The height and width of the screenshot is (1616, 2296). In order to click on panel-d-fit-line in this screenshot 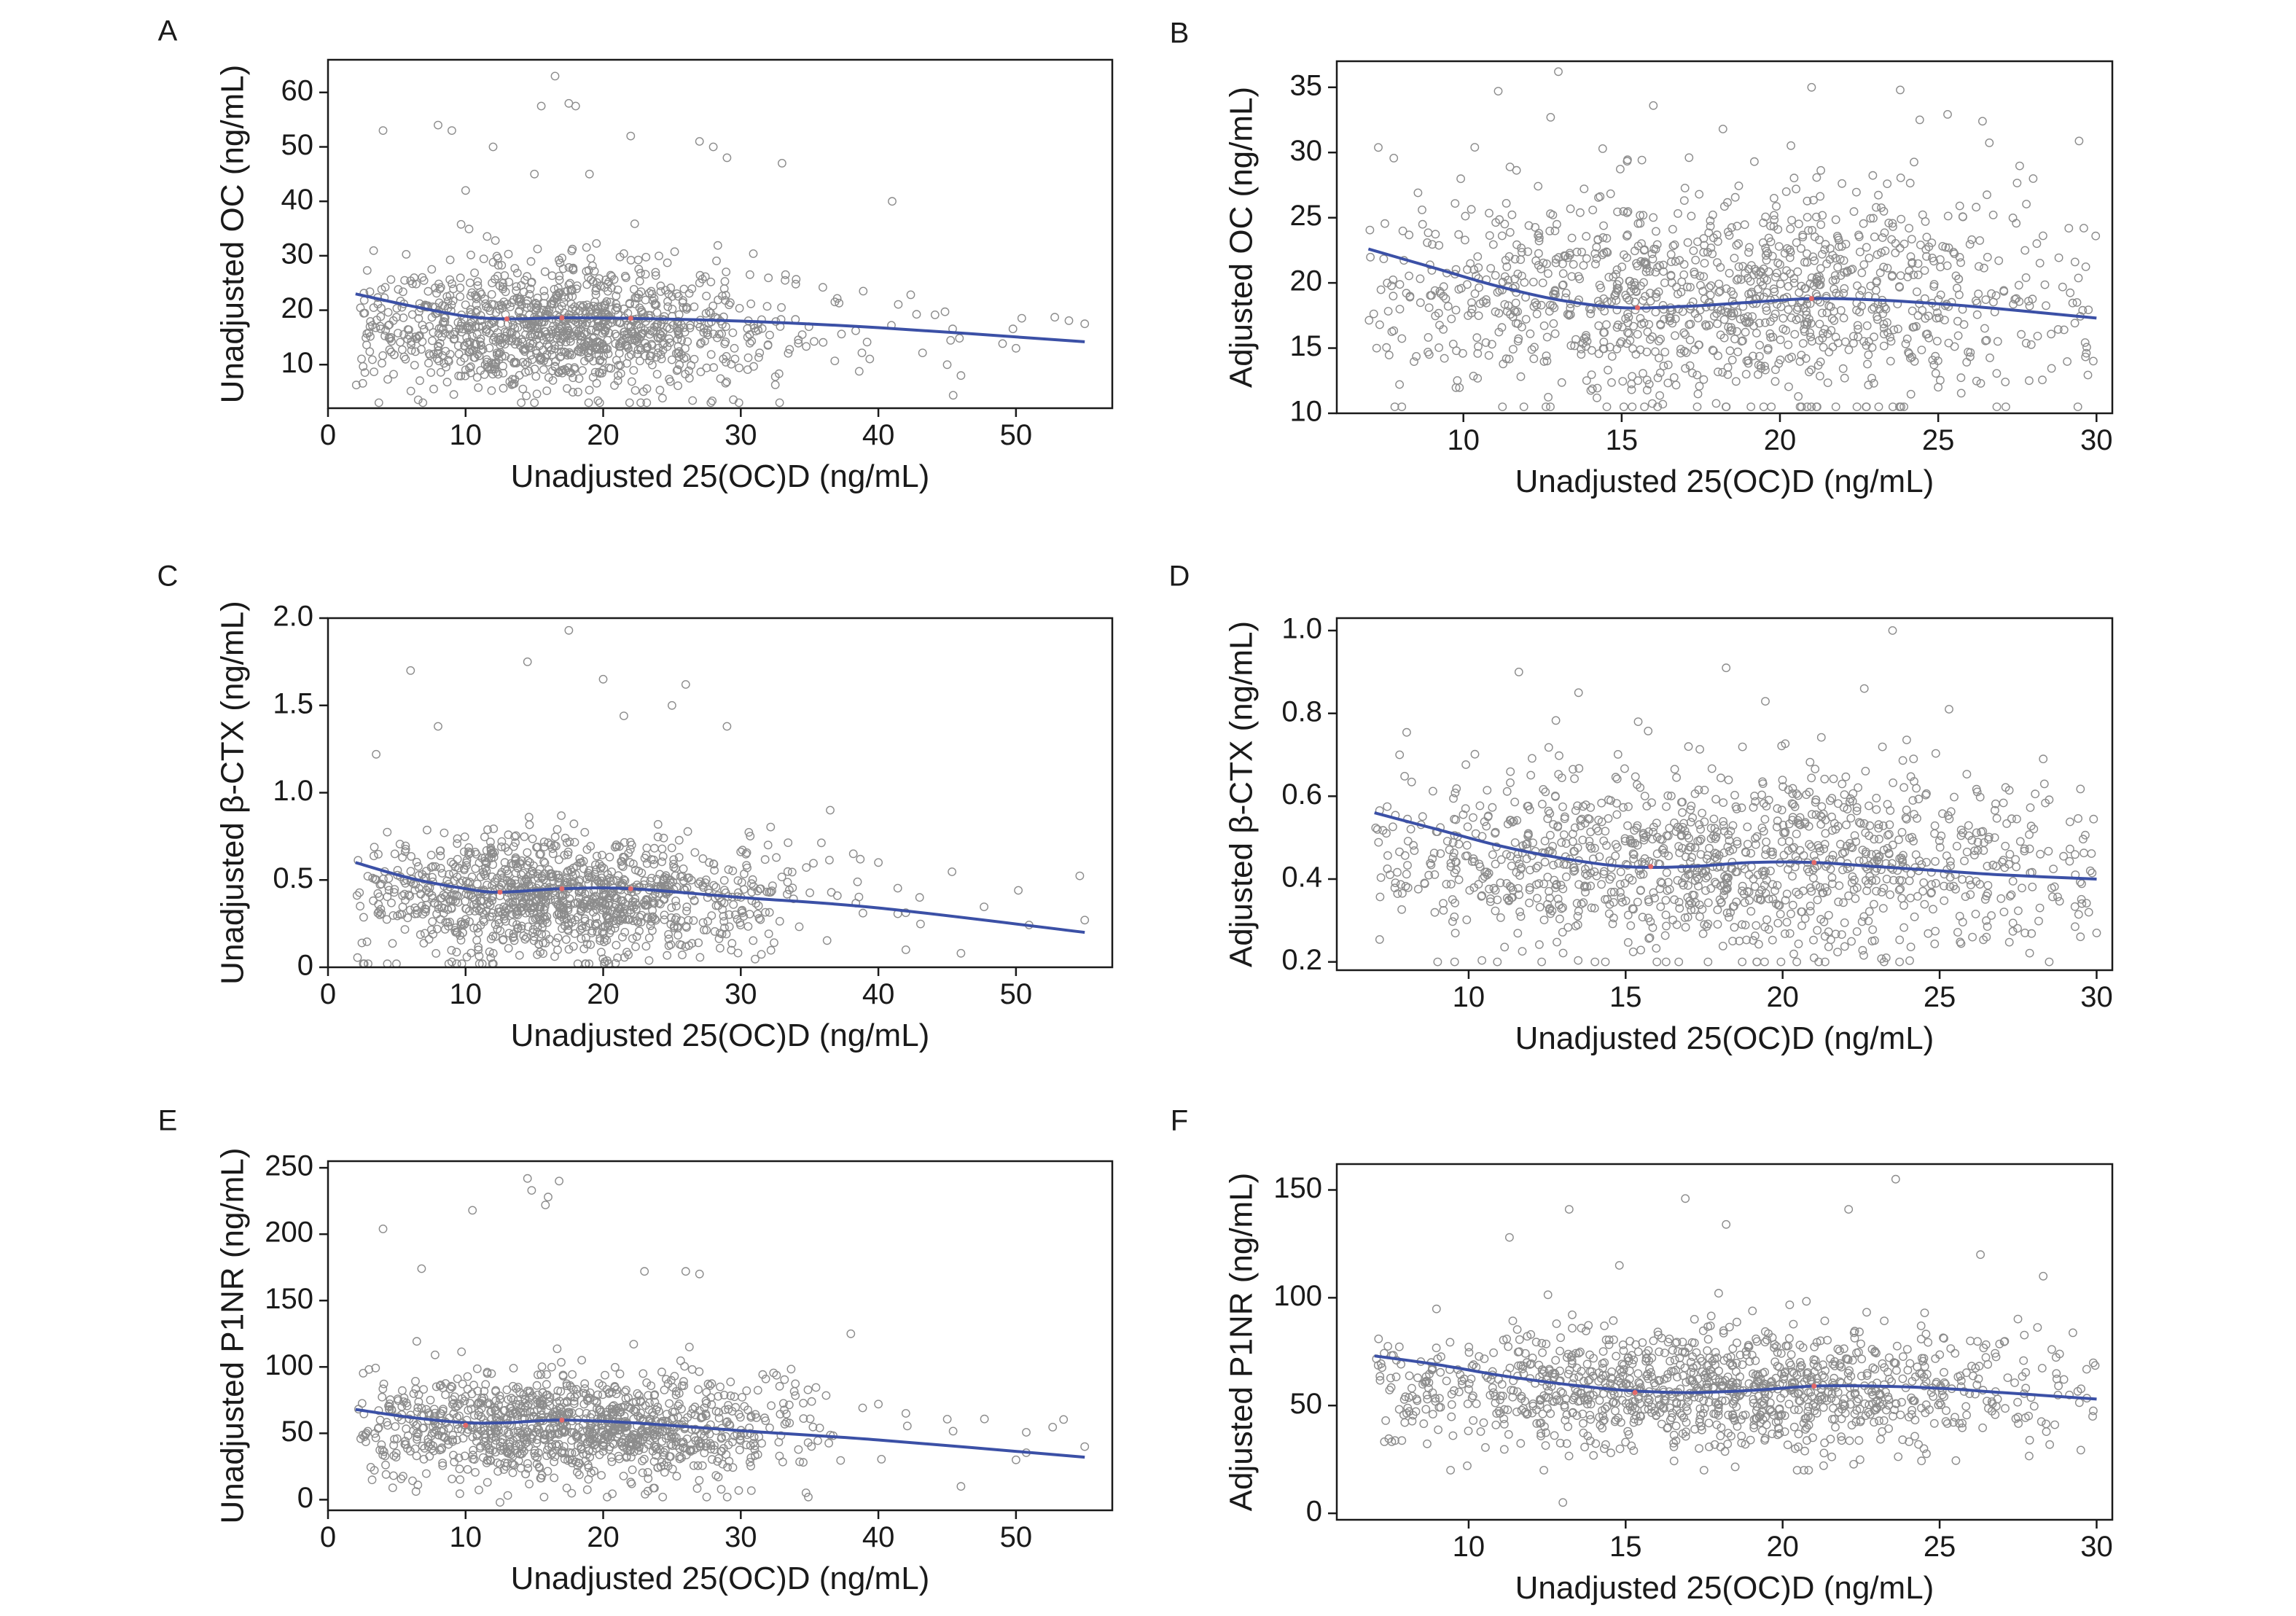, I will do `click(1736, 846)`.